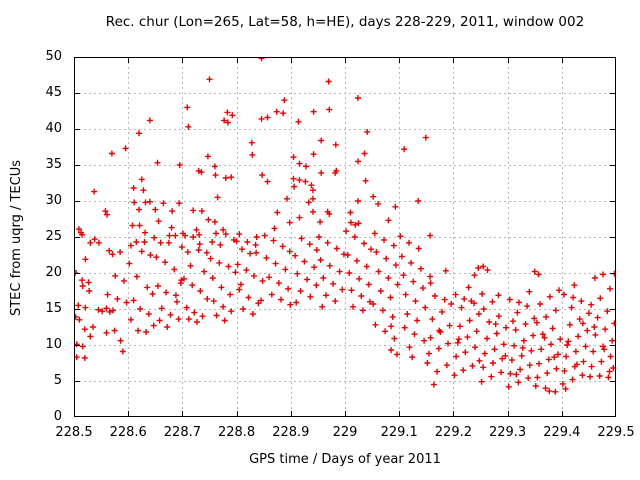 This screenshot has height=480, width=640. I want to click on x-tick-label: 228.6, so click(128, 432).